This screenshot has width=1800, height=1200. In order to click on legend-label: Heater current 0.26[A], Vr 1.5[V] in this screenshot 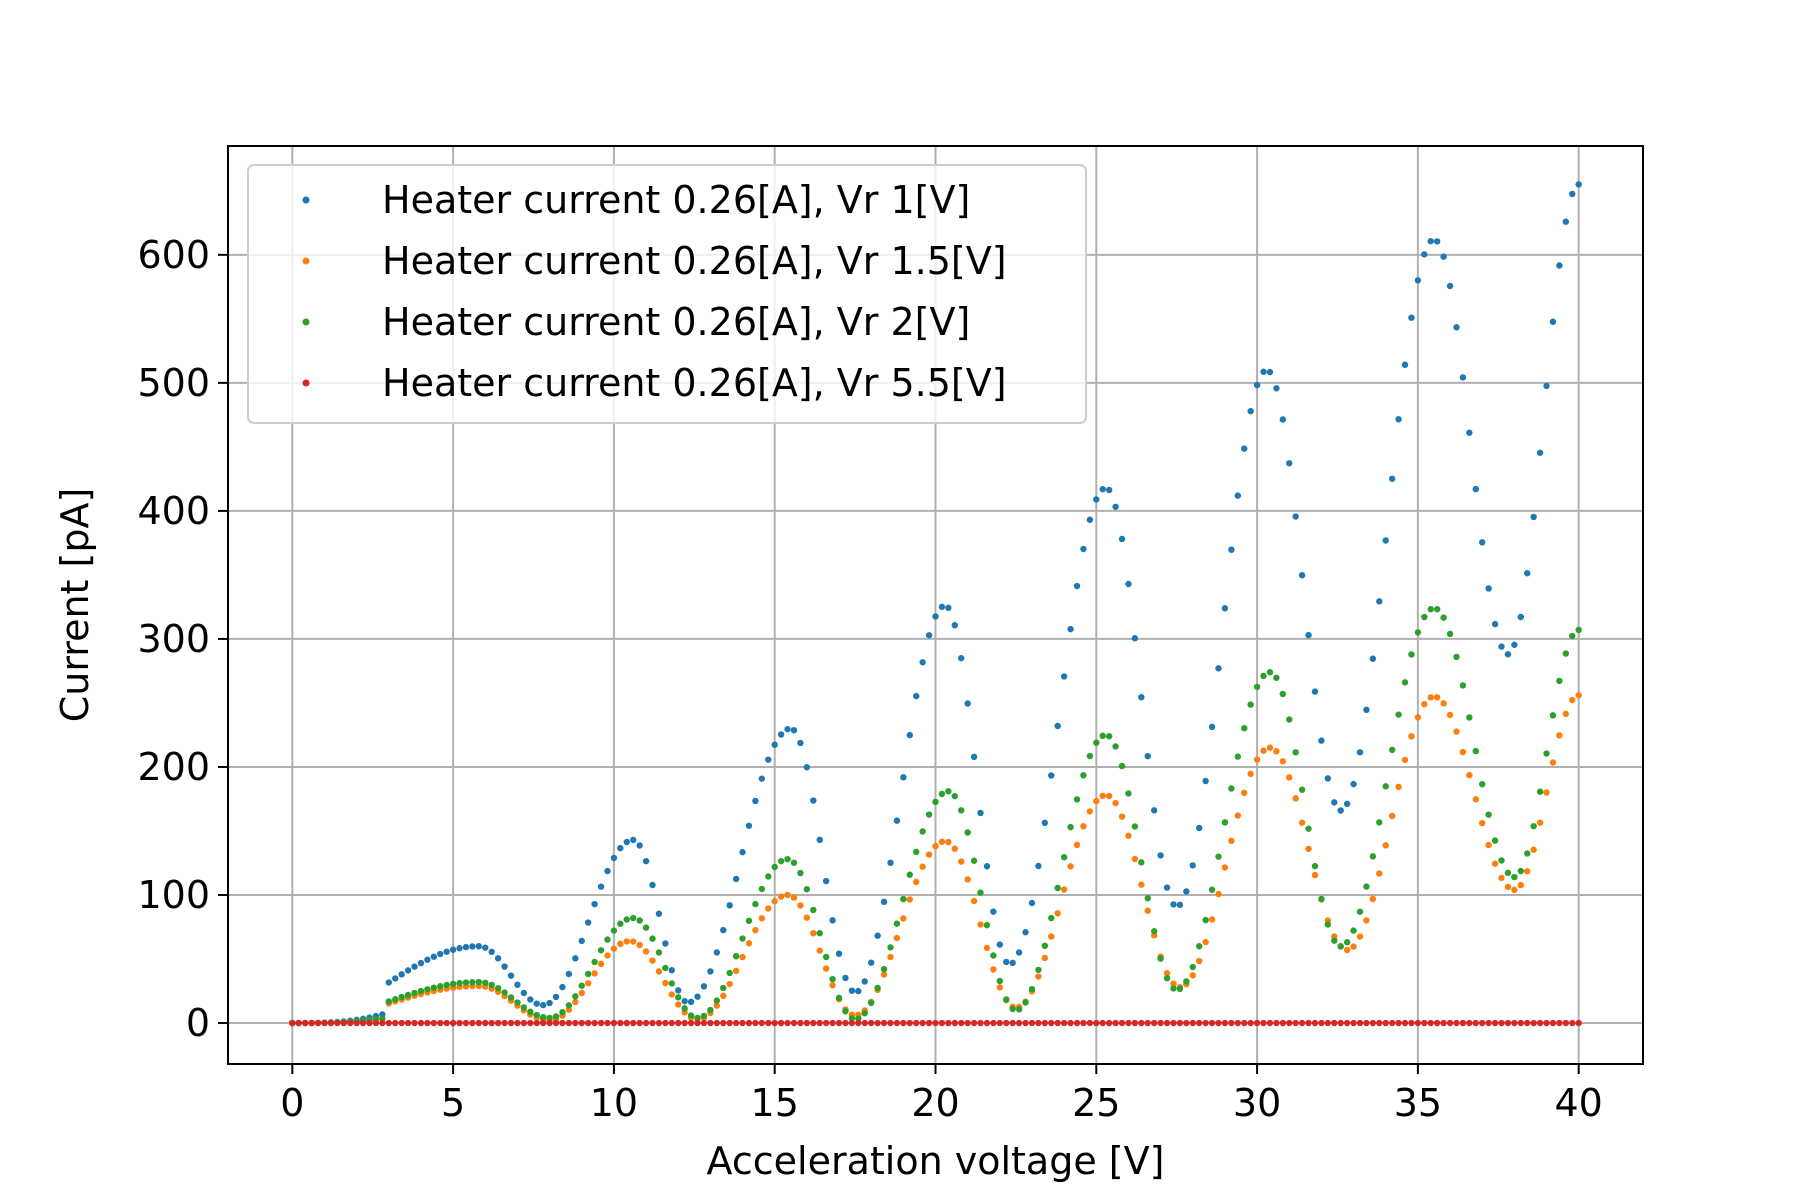, I will do `click(694, 261)`.